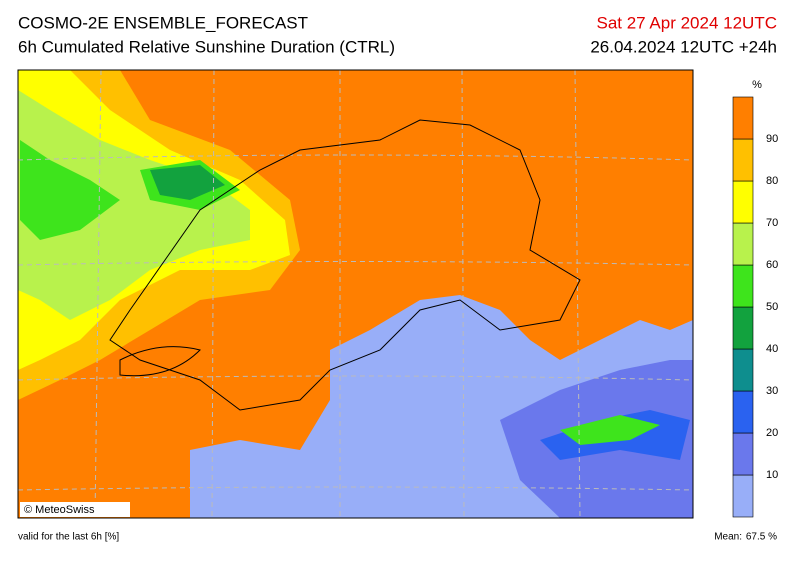 The height and width of the screenshot is (566, 800). What do you see at coordinates (772, 139) in the screenshot?
I see `colorbar-label: 90` at bounding box center [772, 139].